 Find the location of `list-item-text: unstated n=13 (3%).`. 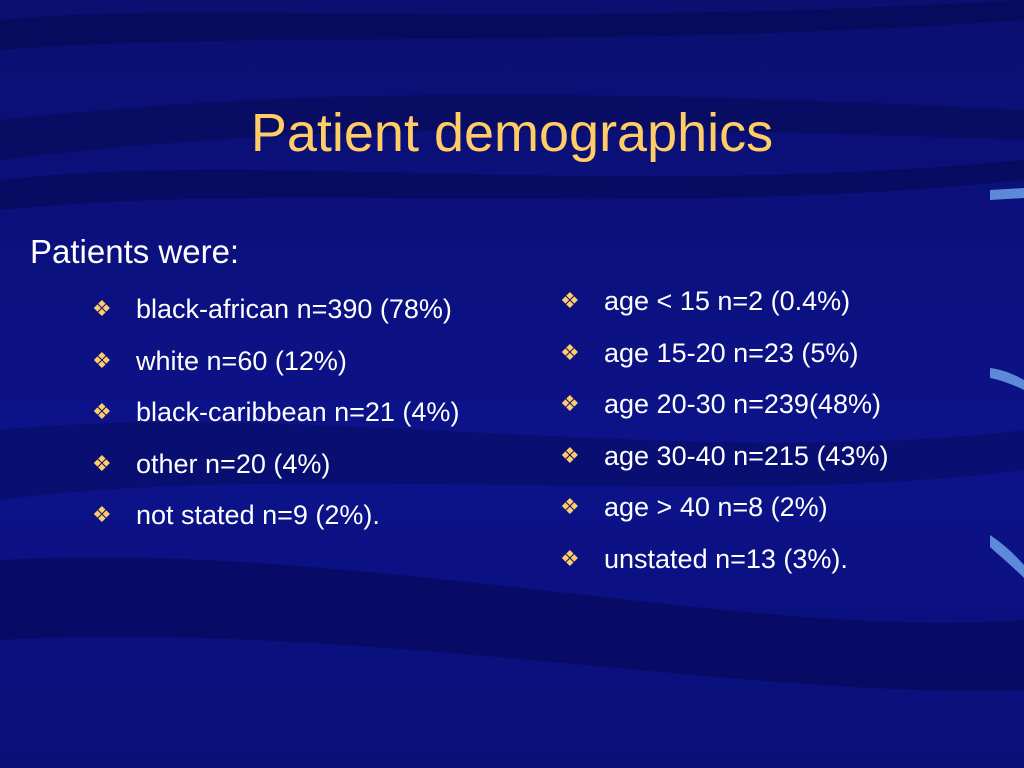

list-item-text: unstated n=13 (3%). is located at coordinates (726, 558).